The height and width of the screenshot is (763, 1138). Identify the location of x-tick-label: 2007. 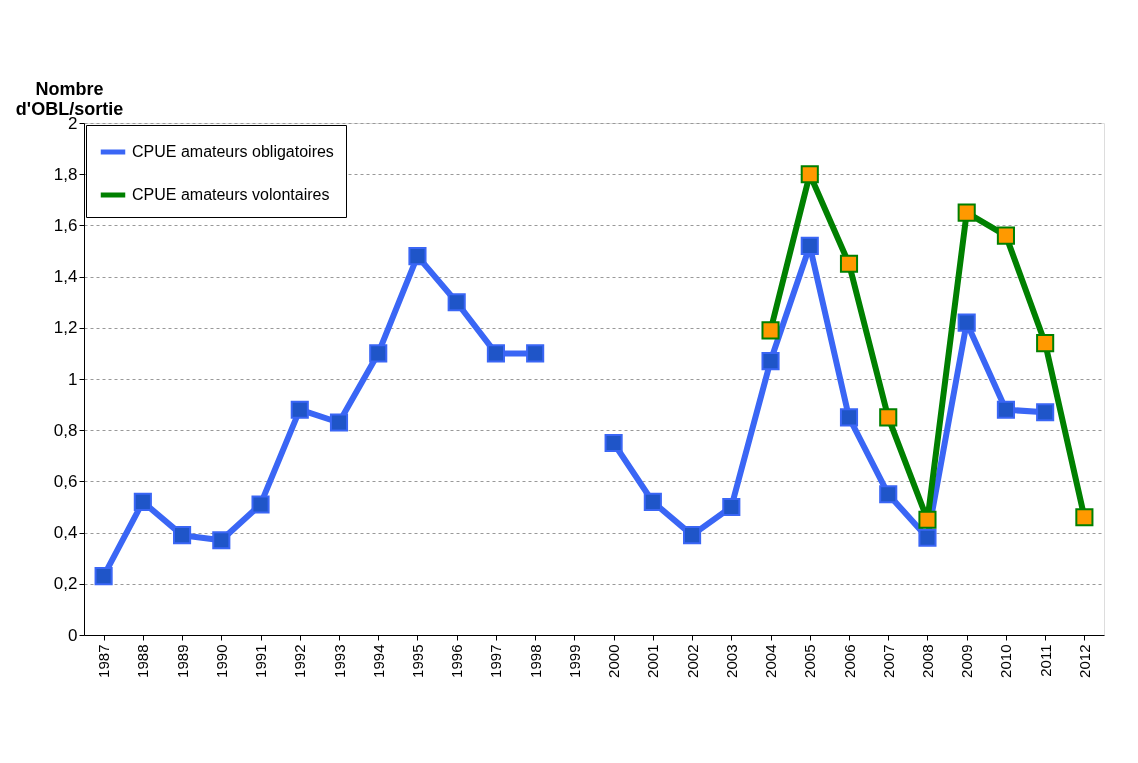
(888, 661).